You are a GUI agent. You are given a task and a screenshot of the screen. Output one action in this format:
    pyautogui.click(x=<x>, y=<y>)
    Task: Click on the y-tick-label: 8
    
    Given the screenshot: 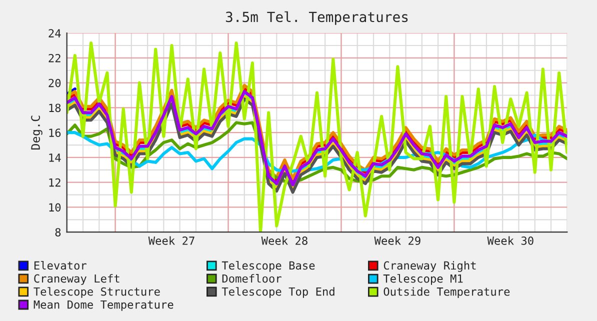 What is the action you would take?
    pyautogui.click(x=58, y=232)
    